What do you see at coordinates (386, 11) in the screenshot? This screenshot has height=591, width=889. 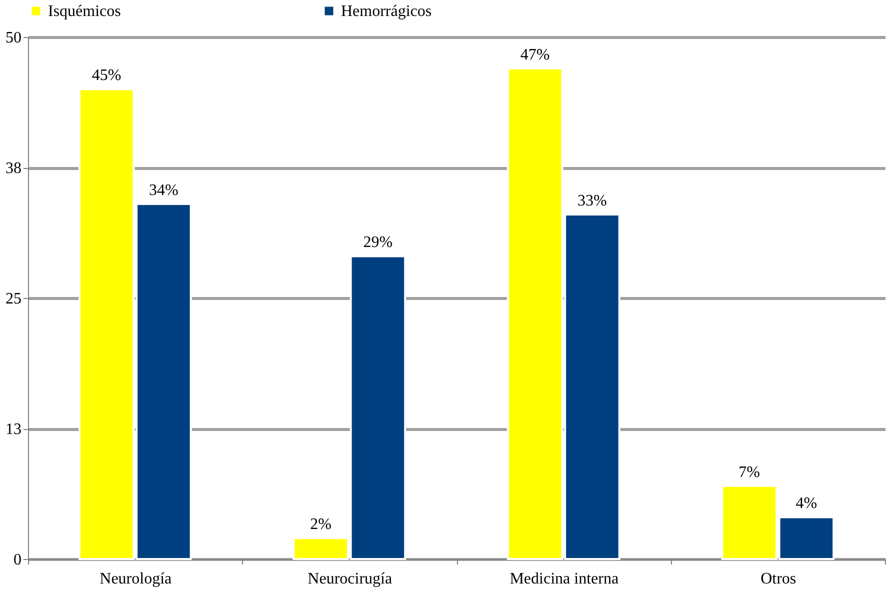 I see `legend-label: Hemorrágicos` at bounding box center [386, 11].